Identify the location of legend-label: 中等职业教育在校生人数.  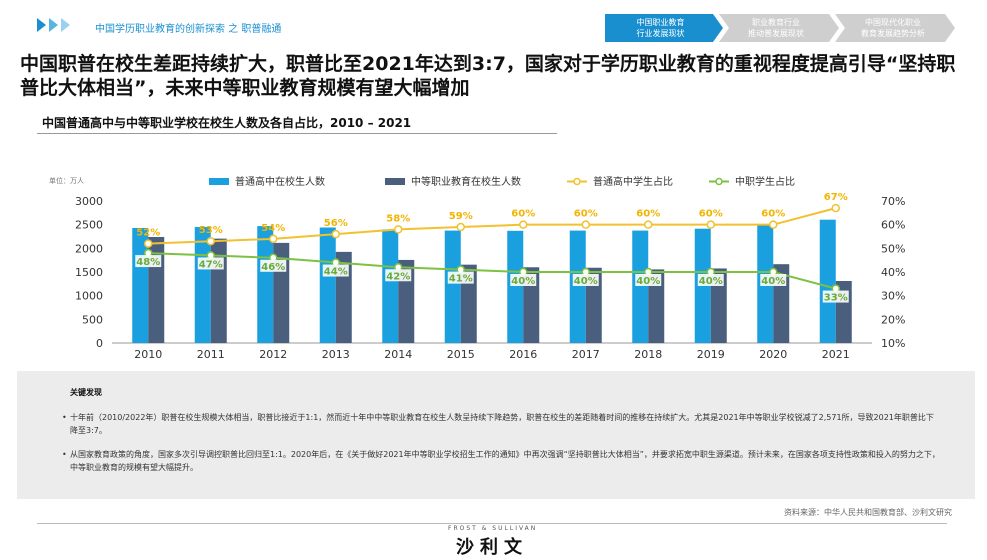
(466, 181).